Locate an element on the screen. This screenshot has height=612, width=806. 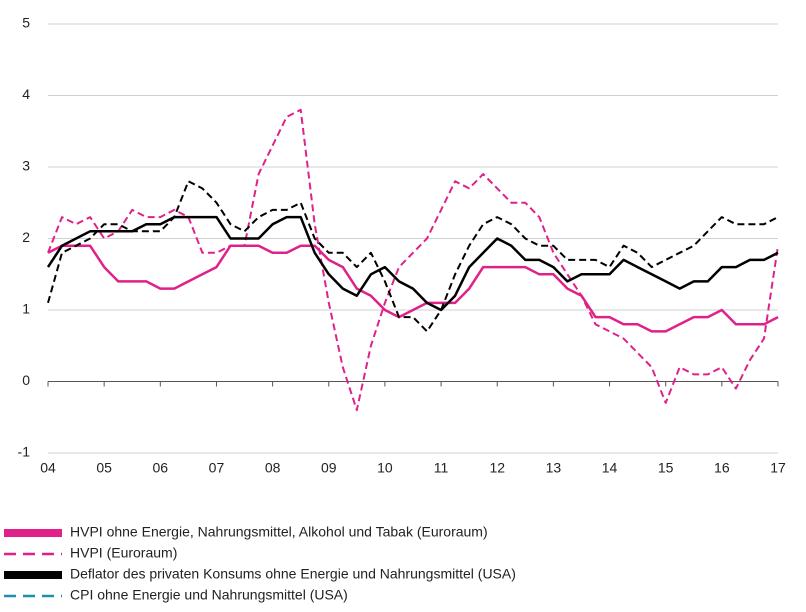
x-tick-label: 12 is located at coordinates (497, 468).